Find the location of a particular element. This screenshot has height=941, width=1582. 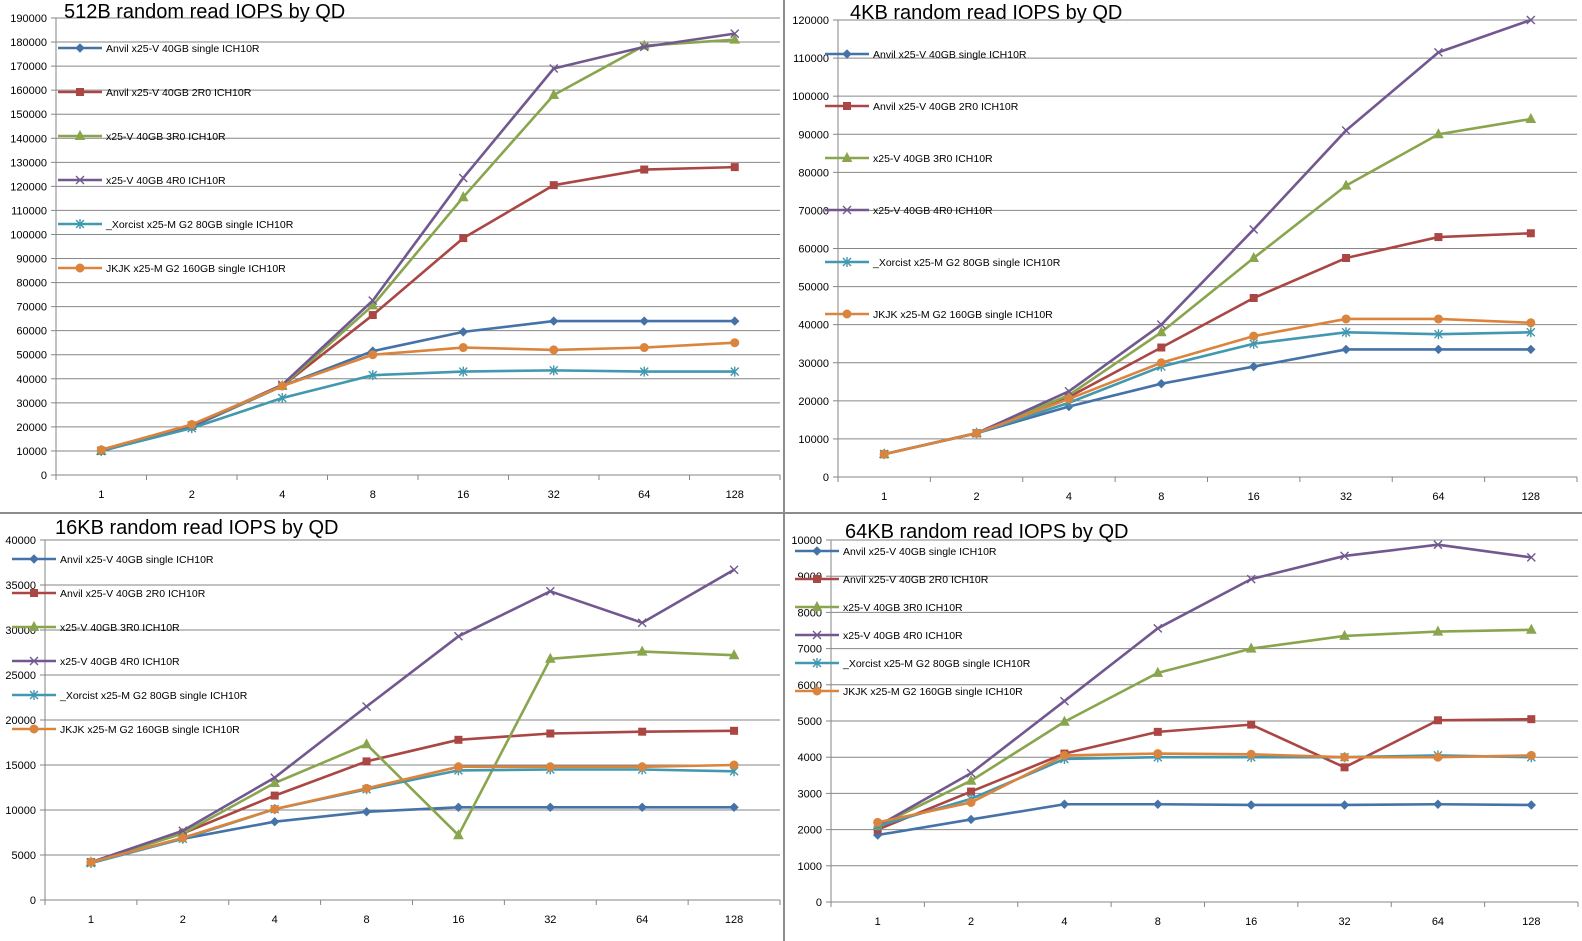

chart-16kb-series-3-point is located at coordinates (366, 743).